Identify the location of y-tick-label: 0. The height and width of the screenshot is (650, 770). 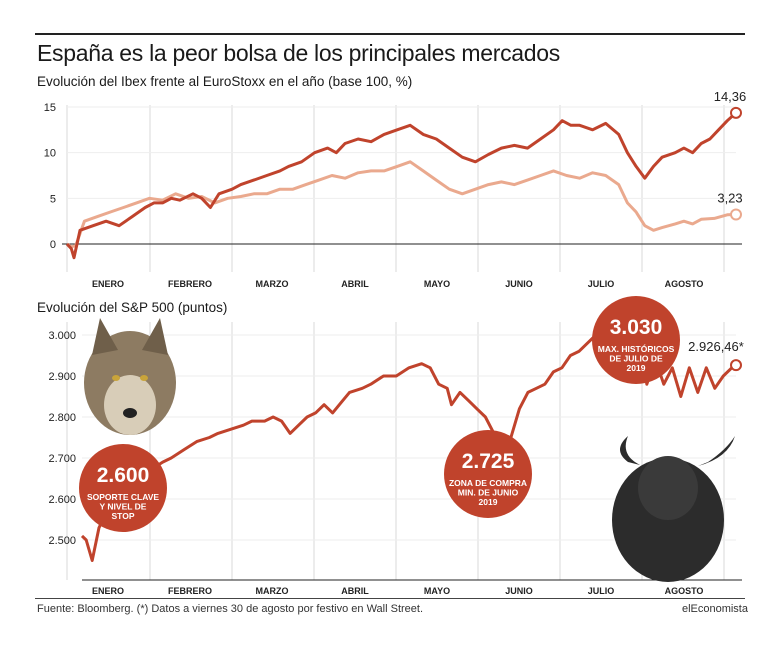
(53, 245).